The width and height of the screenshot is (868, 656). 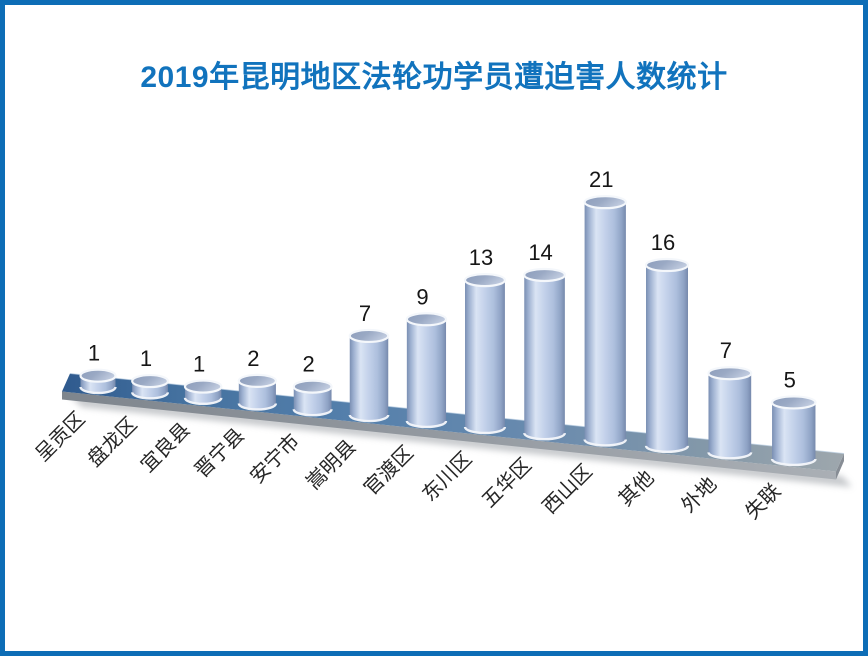 I want to click on value-label: 14, so click(x=540, y=252).